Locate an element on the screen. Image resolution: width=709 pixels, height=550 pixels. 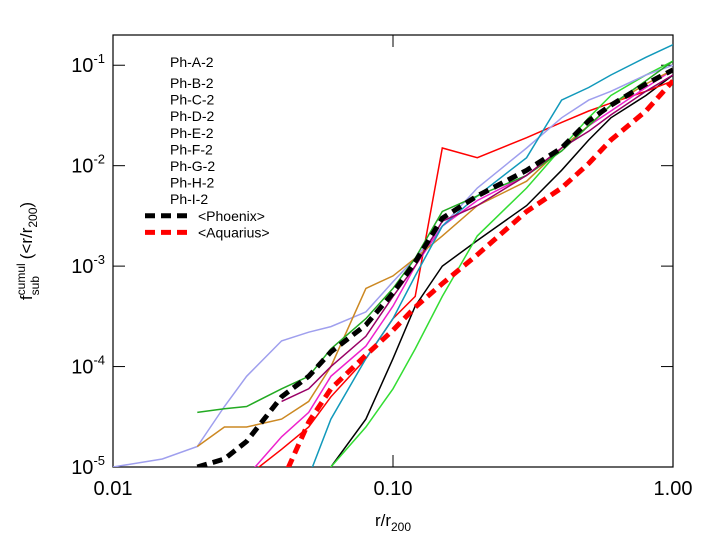
y-tick-label: 10⁻⁵ is located at coordinates (88, 466).